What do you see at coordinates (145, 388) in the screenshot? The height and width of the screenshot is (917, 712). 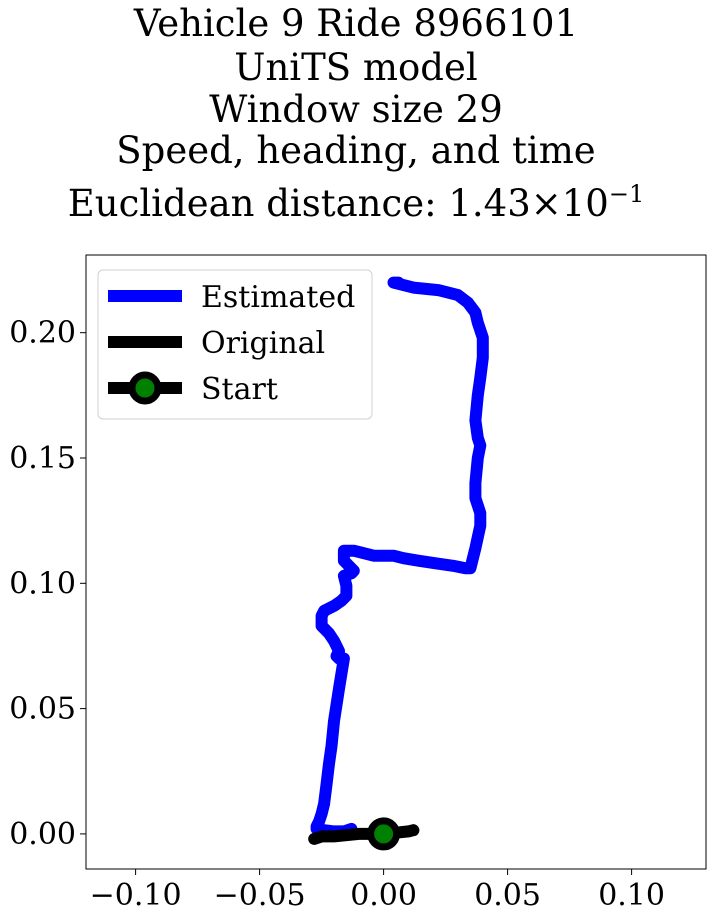 I see `legend-start-marker` at bounding box center [145, 388].